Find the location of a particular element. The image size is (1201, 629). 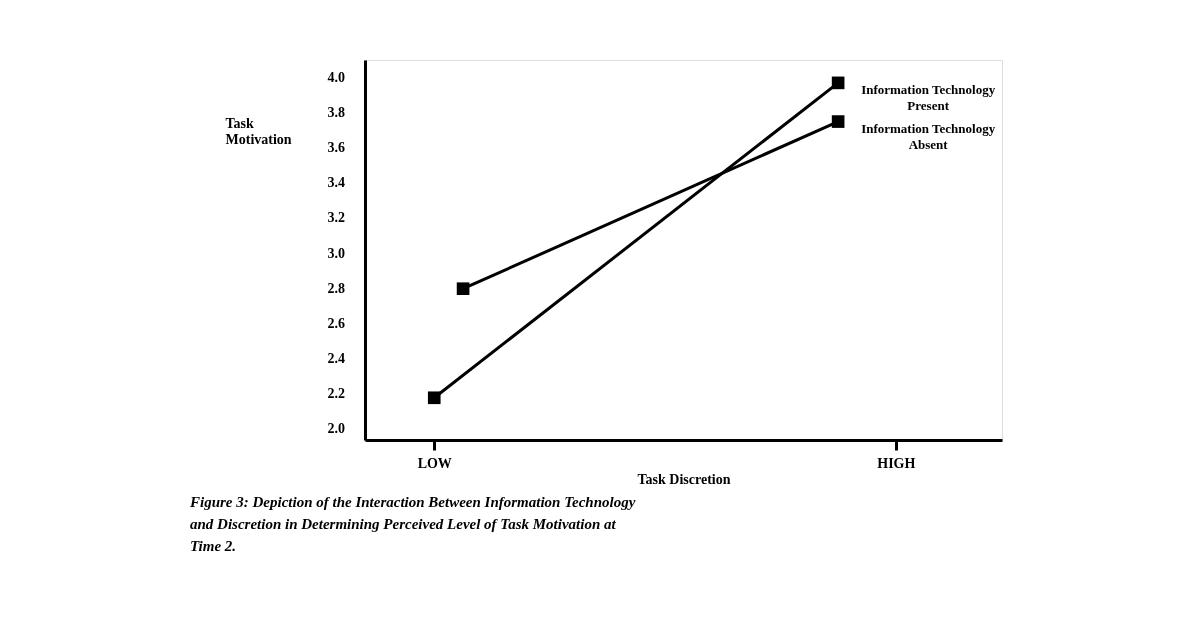

y-tick-label: 3.8 is located at coordinates (336, 112).